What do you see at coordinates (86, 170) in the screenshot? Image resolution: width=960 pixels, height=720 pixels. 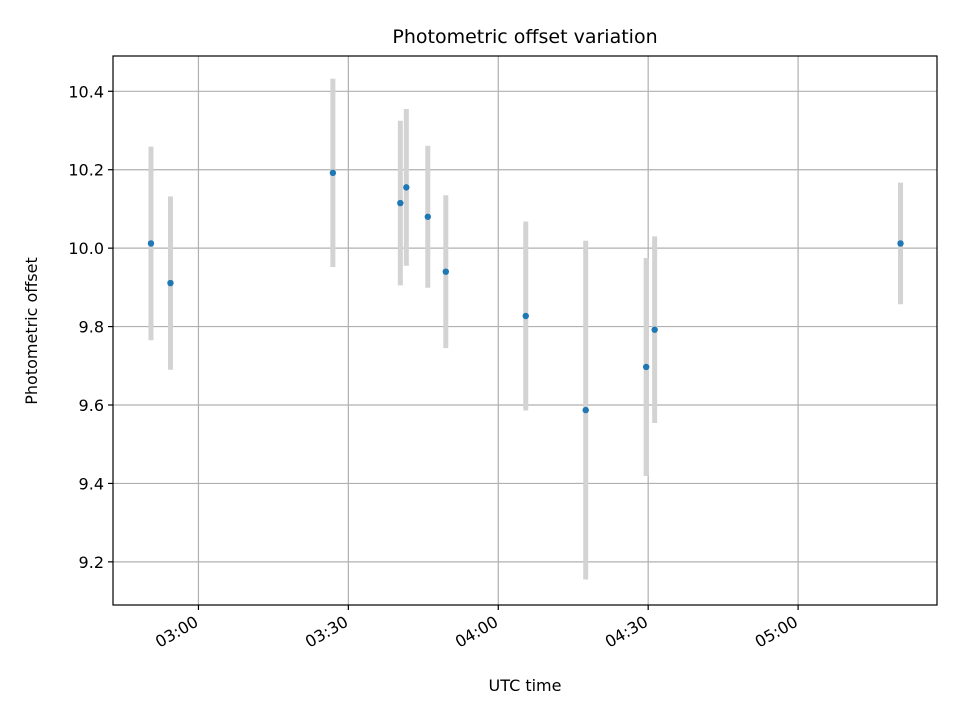 I see `y-tick-label: 10.2` at bounding box center [86, 170].